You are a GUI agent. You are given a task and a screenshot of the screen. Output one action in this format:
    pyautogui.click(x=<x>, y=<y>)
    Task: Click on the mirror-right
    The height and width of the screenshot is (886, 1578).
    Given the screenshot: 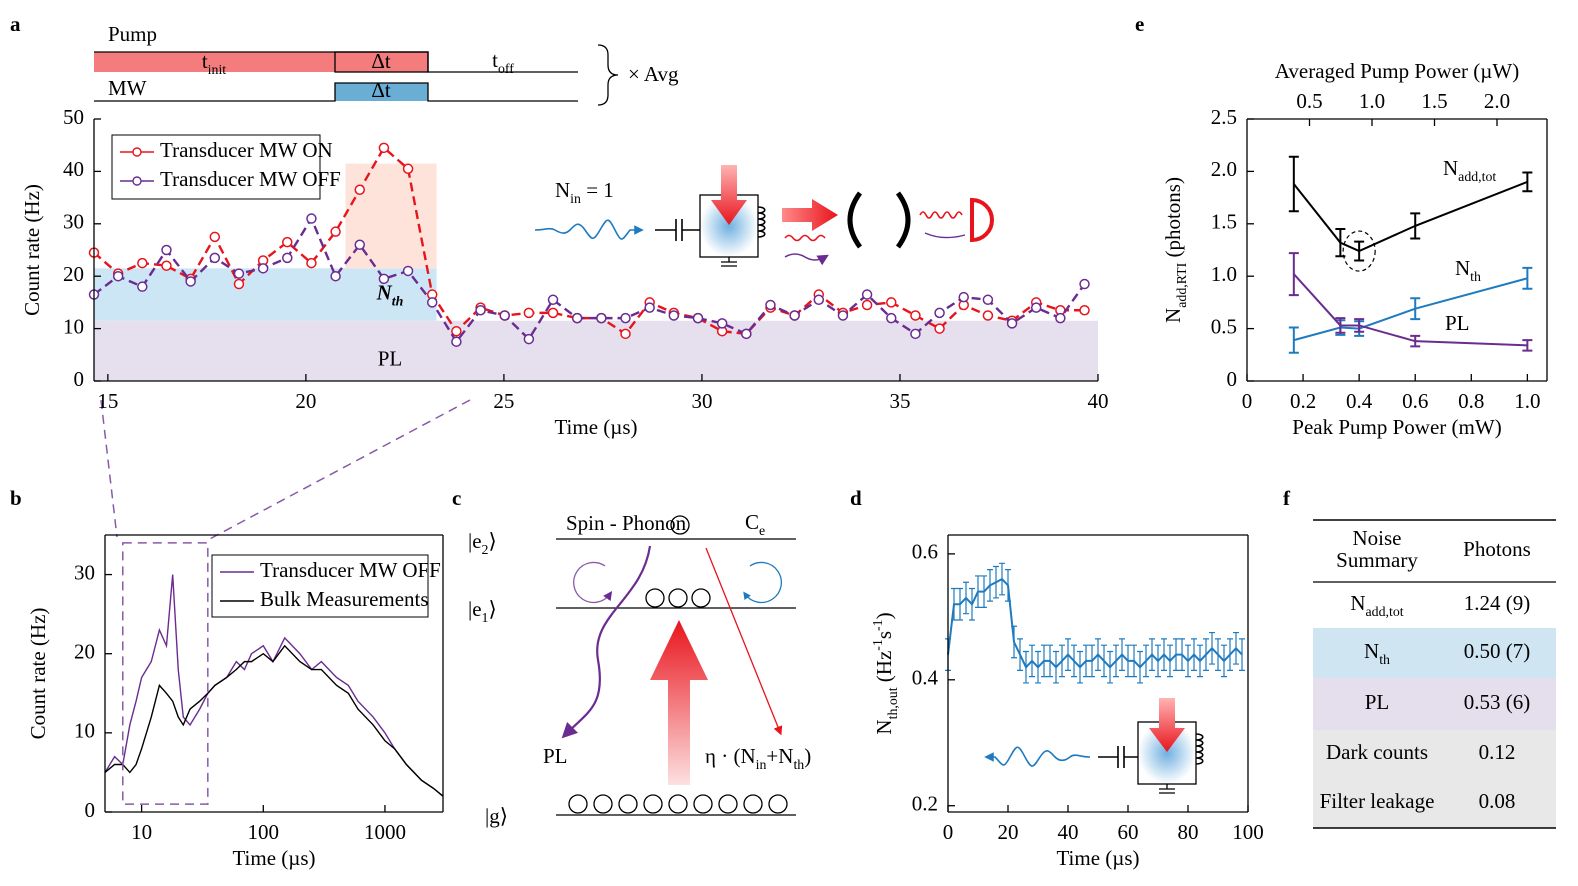 What is the action you would take?
    pyautogui.click(x=903, y=220)
    